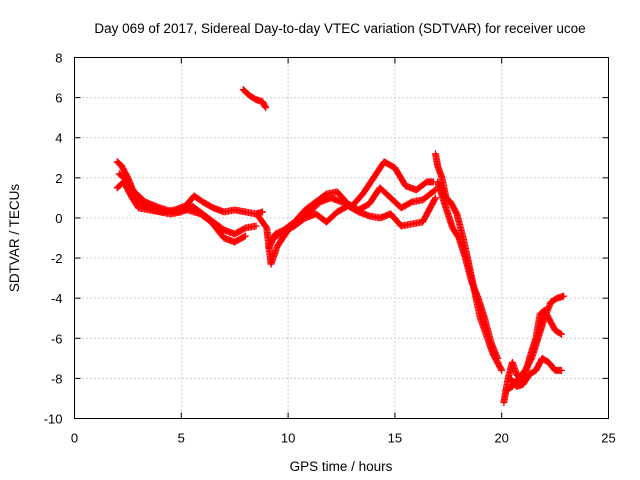  What do you see at coordinates (58, 58) in the screenshot?
I see `y-tick-label: 8` at bounding box center [58, 58].